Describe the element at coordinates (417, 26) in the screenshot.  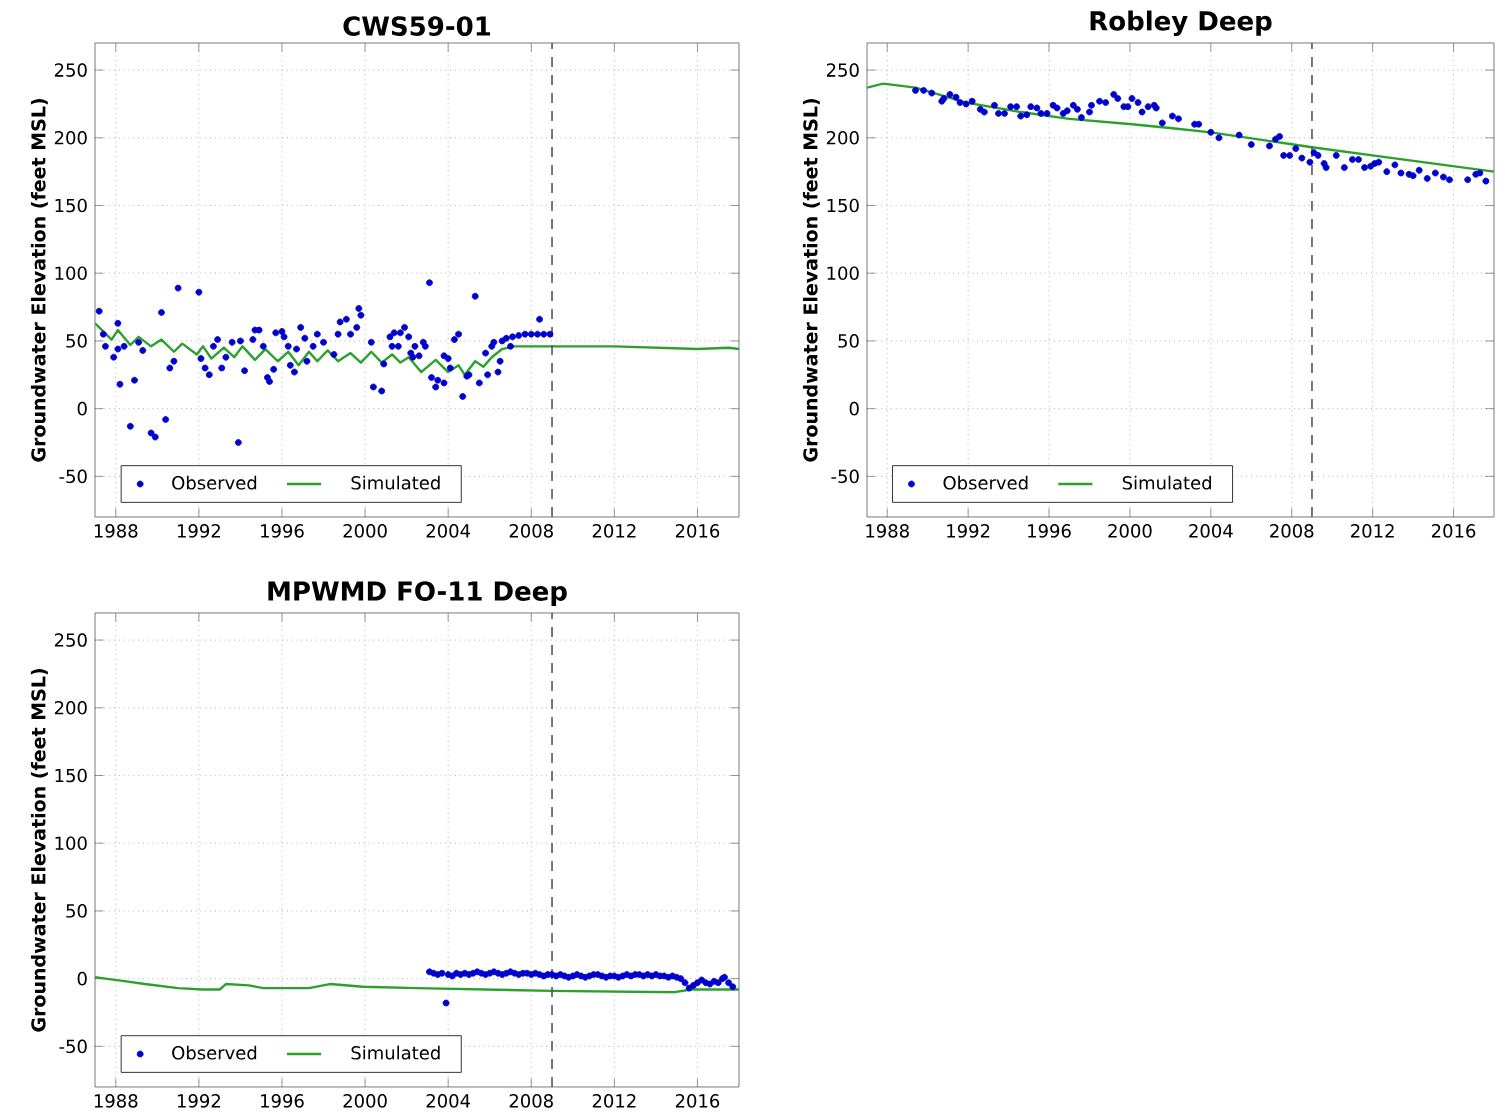
I see `chart-title: CWS59-01` at that location.